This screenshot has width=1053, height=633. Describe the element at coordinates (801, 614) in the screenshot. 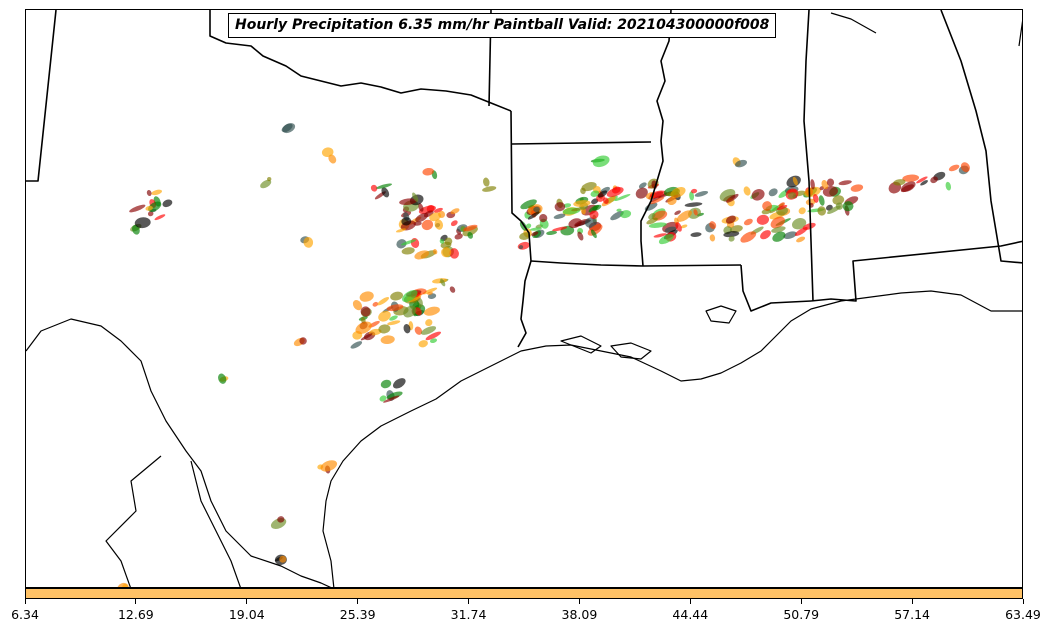

I see `colorbar-tick-label: 50.79` at that location.